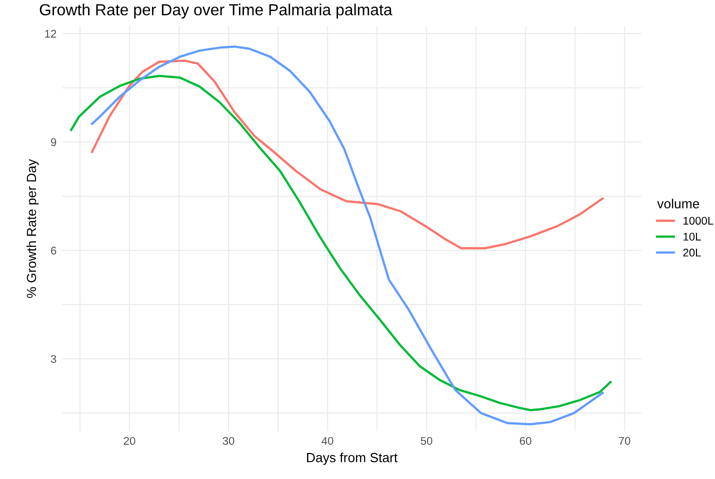 This screenshot has height=479, width=715. What do you see at coordinates (352, 458) in the screenshot?
I see `x-axis-title: Days from Start` at bounding box center [352, 458].